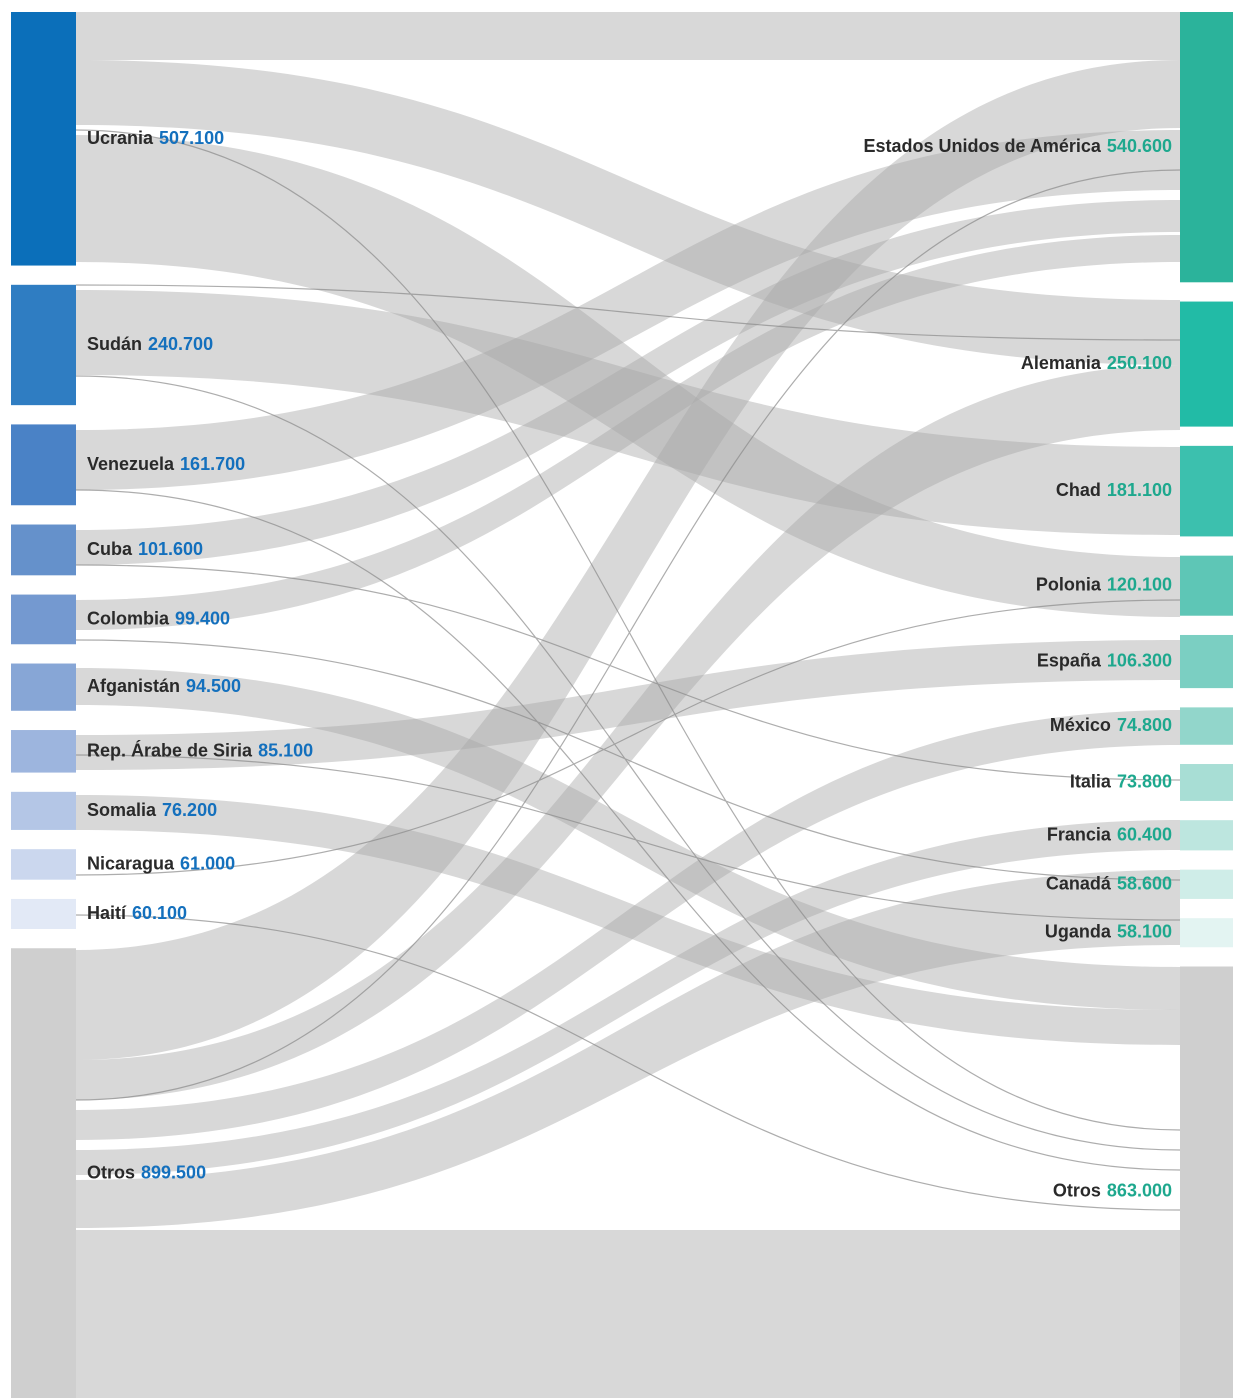 This screenshot has width=1233, height=1398. Describe the element at coordinates (107, 913) in the screenshot. I see `node-name: Haití` at that location.